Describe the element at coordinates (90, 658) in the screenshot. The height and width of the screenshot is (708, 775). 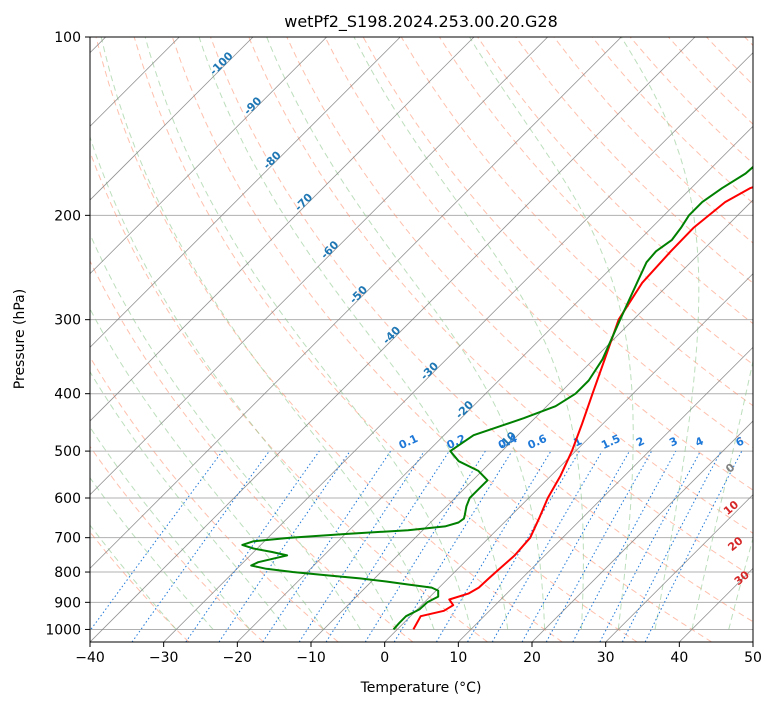
I see `x-tick-label: −40` at that location.